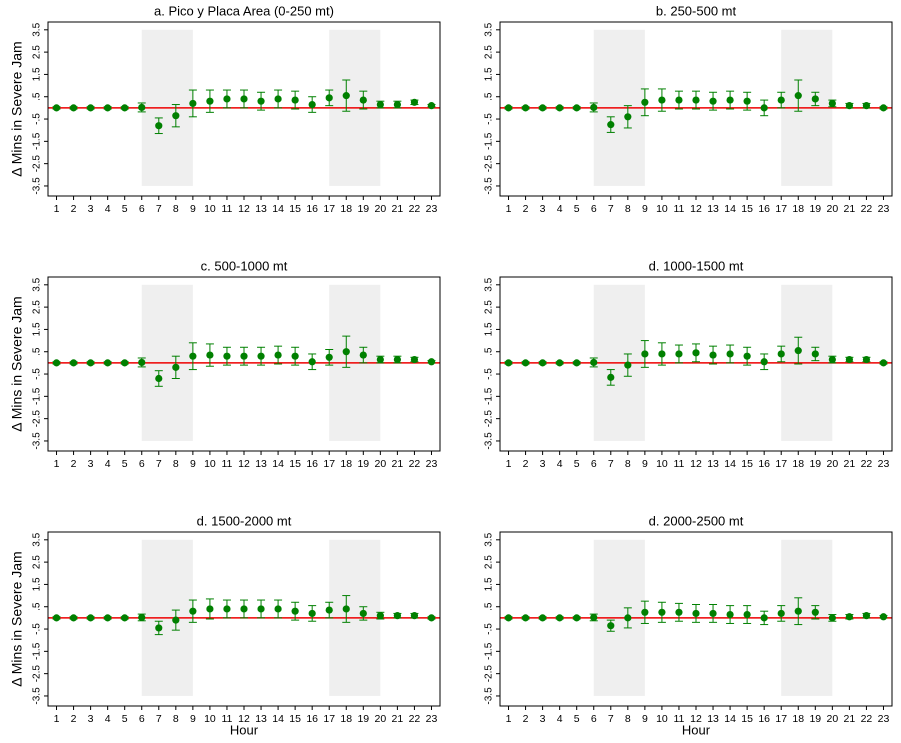  What do you see at coordinates (662, 719) in the screenshot?
I see `x-tick-label: 10` at bounding box center [662, 719].